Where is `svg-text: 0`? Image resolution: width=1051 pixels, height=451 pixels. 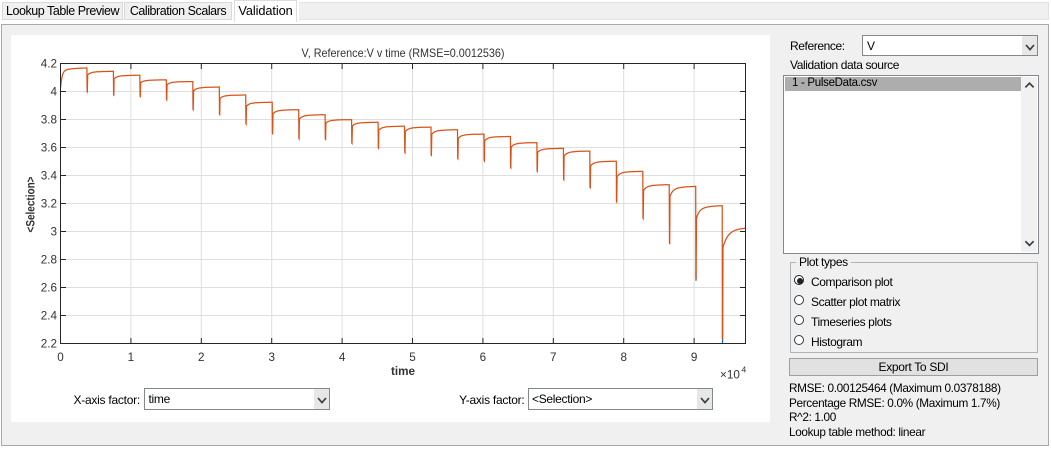 svg-text: 0 is located at coordinates (60, 357).